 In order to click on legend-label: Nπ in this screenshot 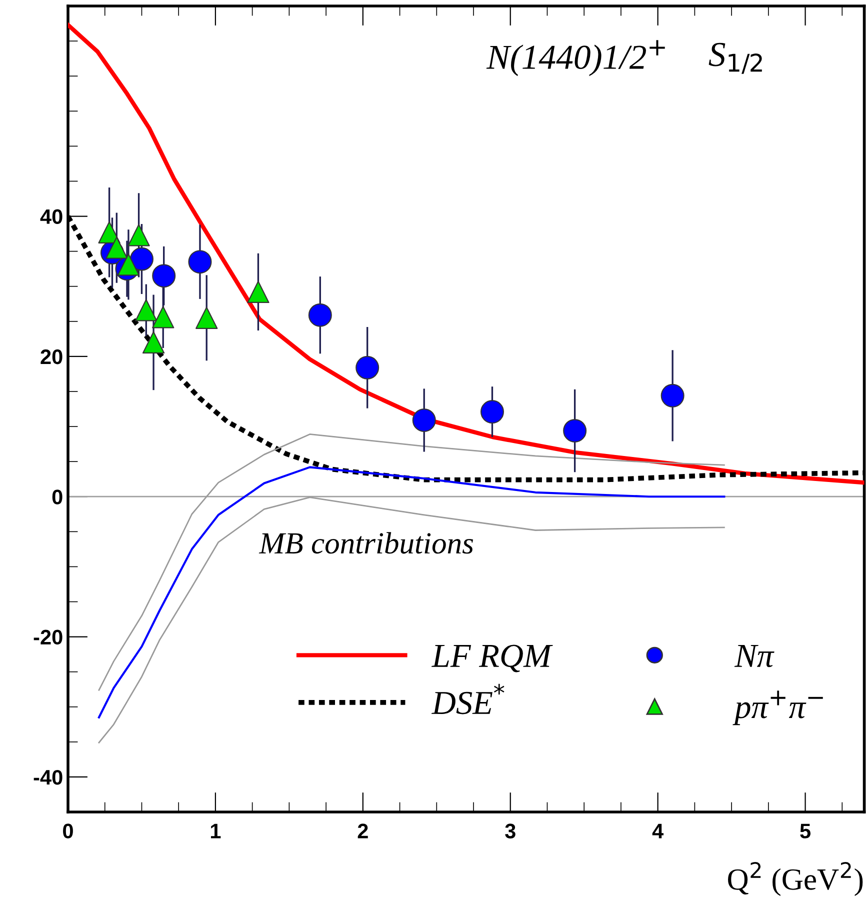, I will do `click(754, 656)`.